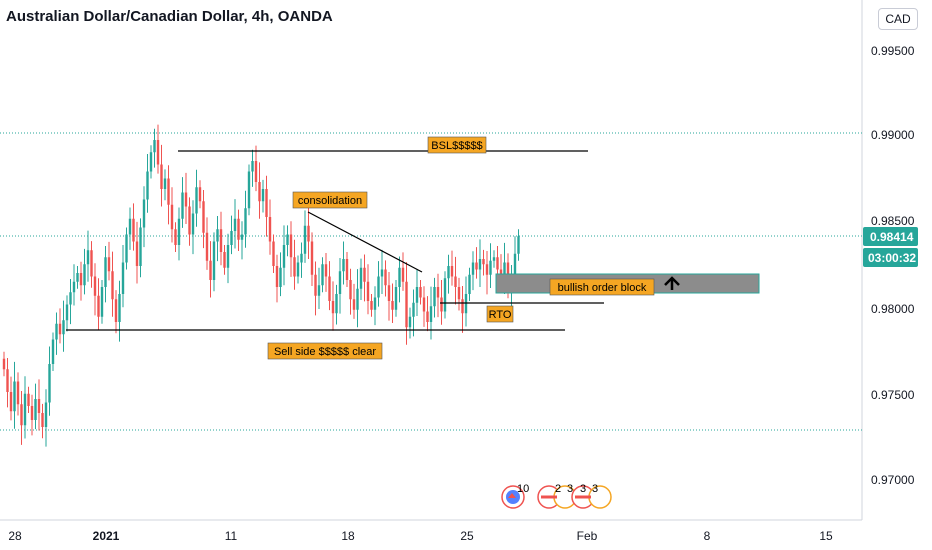 The height and width of the screenshot is (550, 932). Describe the element at coordinates (330, 200) in the screenshot. I see `consolidation-label-box` at that location.